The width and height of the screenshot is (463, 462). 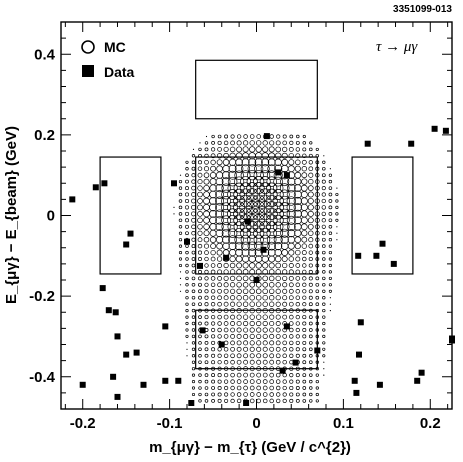 What do you see at coordinates (11, 215) in the screenshot?
I see `y-axis-title: E_{μγ} − E_{beam} (GeV)` at bounding box center [11, 215].